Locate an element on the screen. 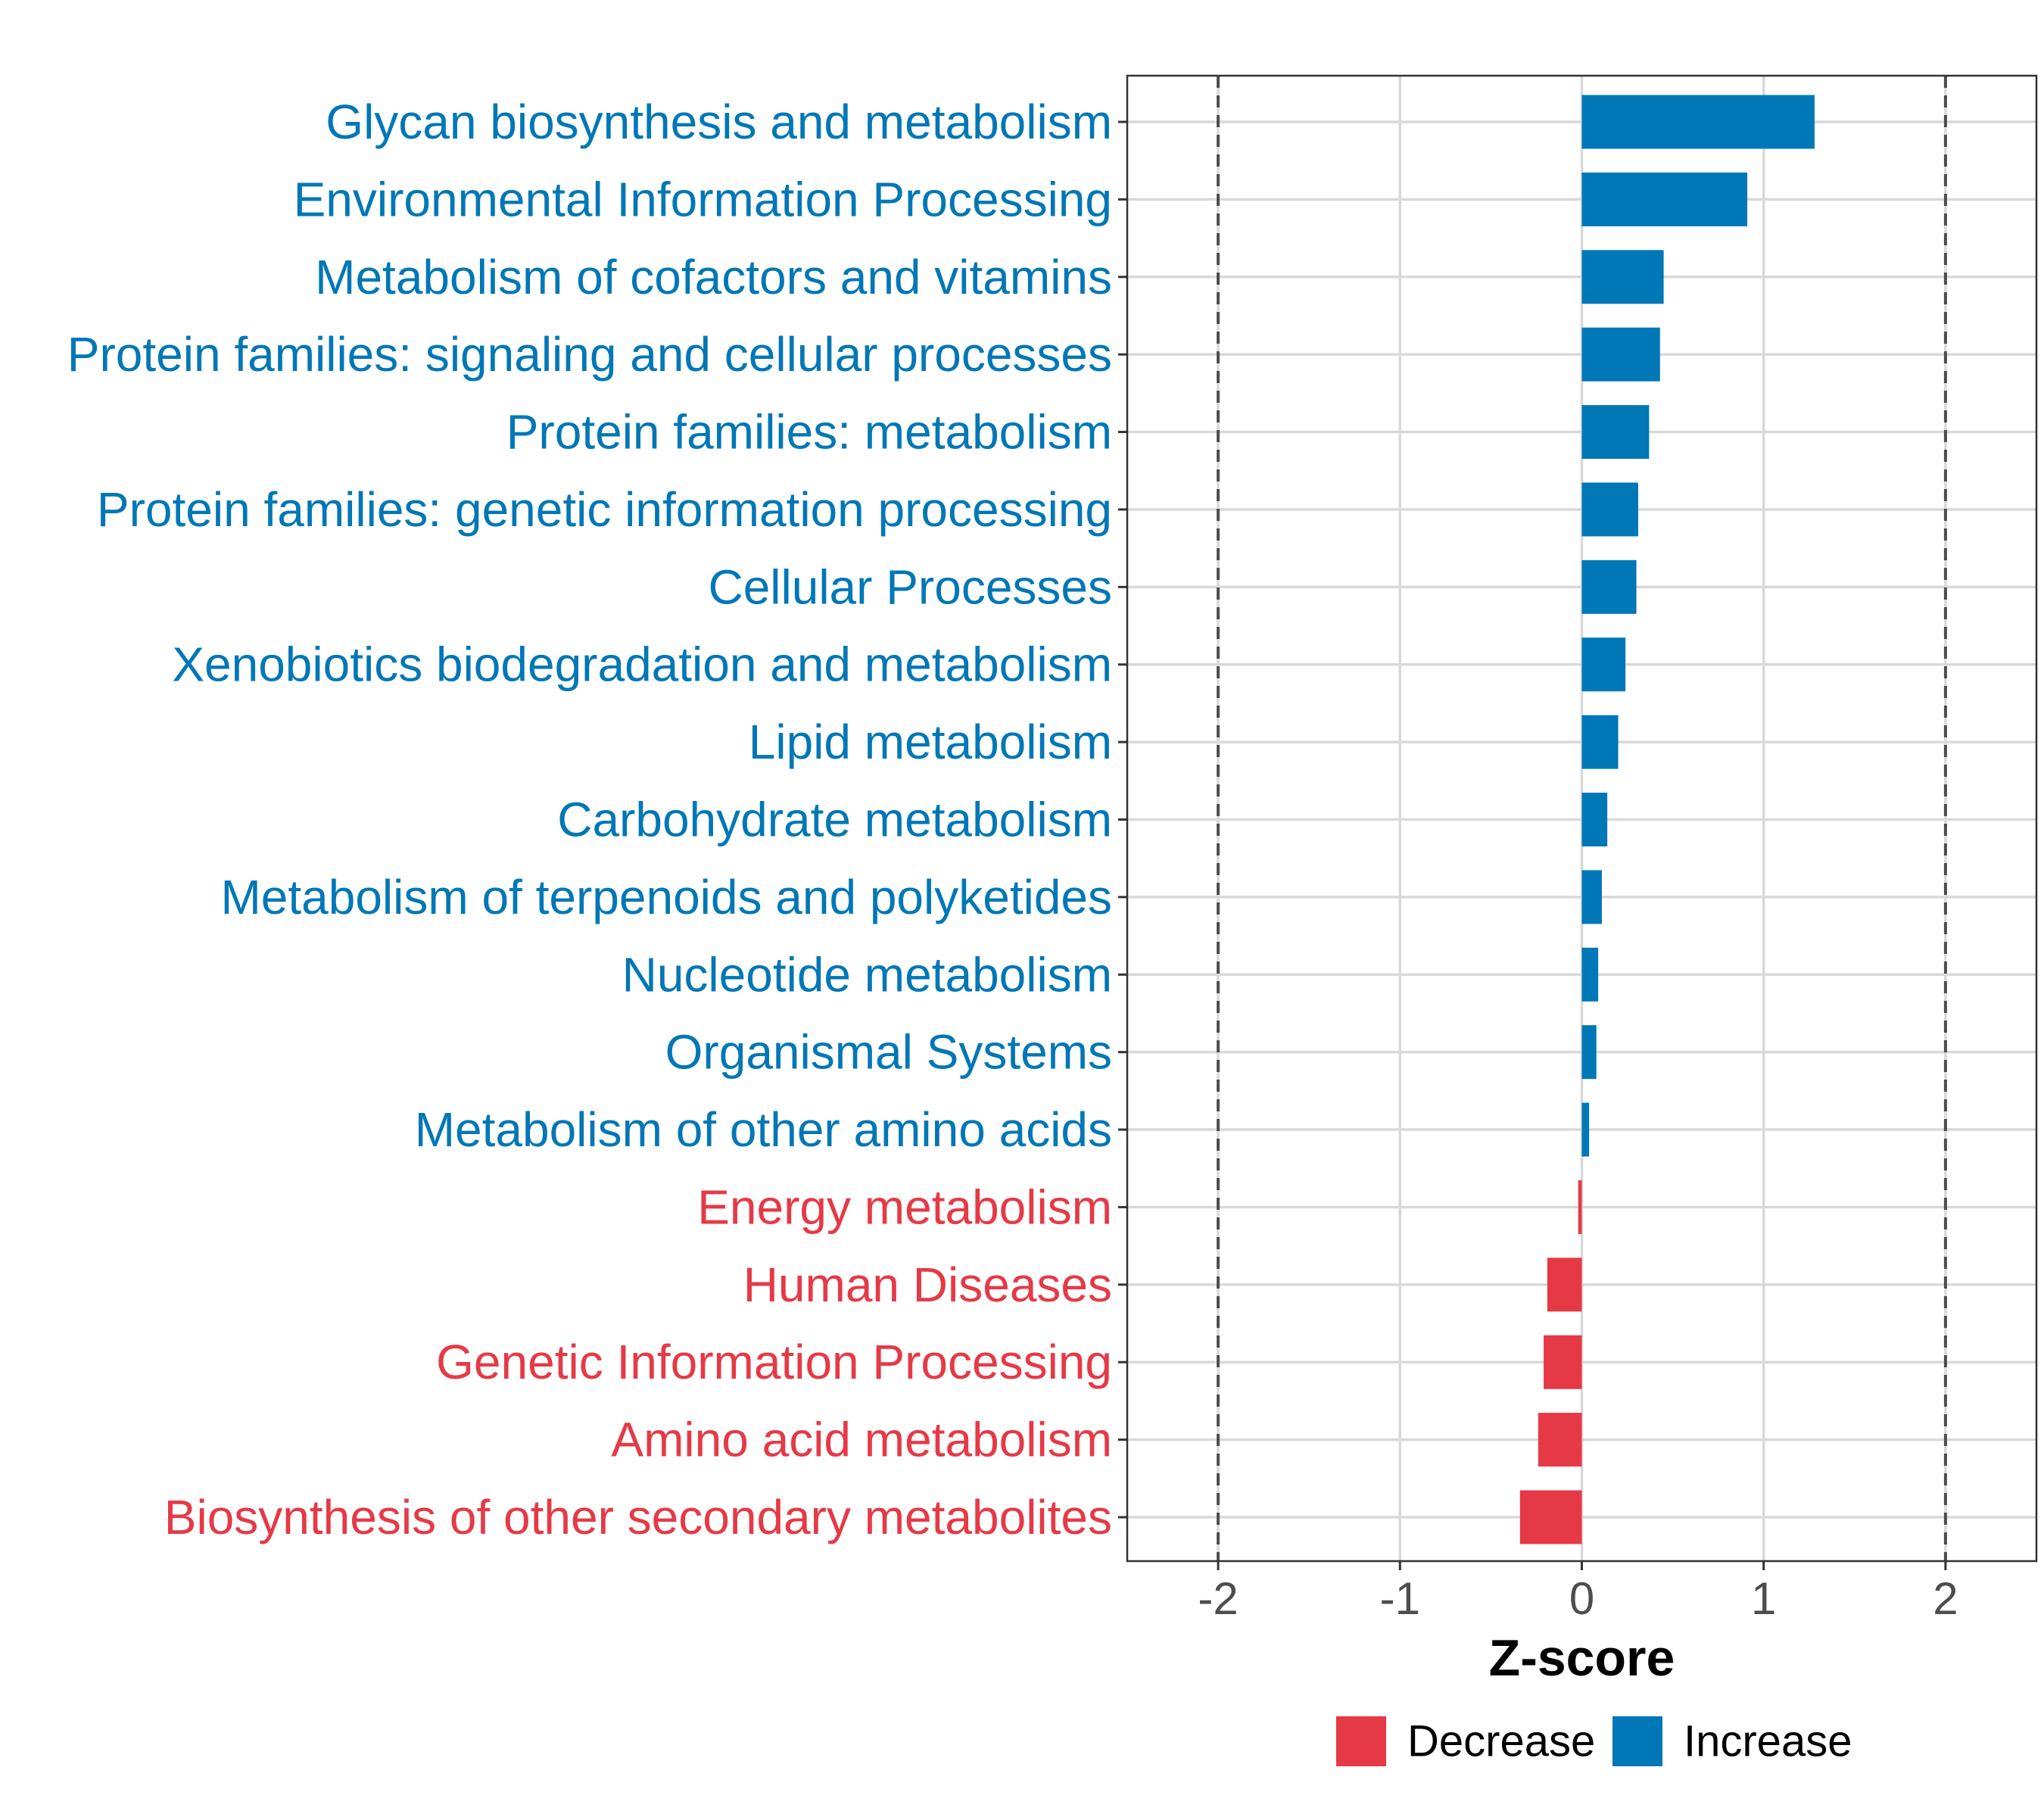 This screenshot has width=2044, height=1817. x-axis-title: Z-score is located at coordinates (1582, 1658).